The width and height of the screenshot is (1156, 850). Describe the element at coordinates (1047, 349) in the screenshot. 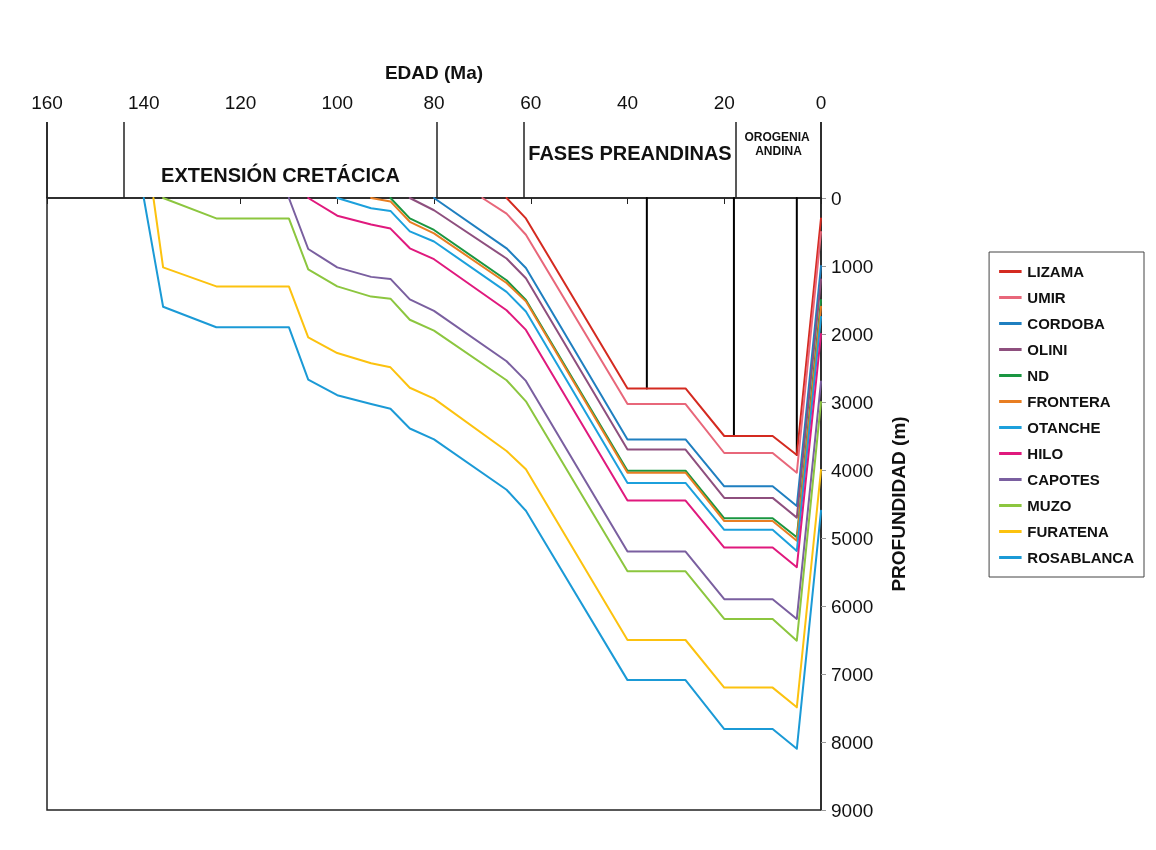

I see `legend-label: OLINI` at that location.